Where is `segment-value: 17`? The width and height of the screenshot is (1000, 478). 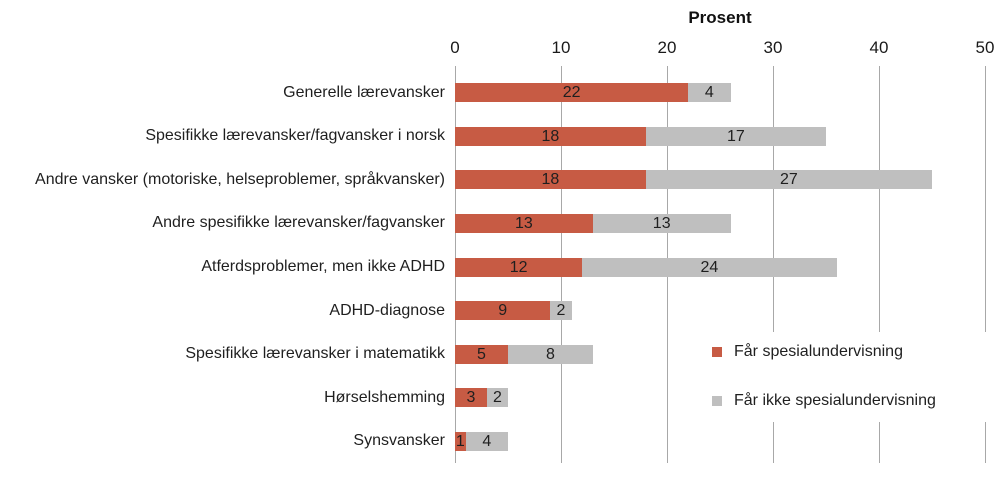
segment-value: 17 is located at coordinates (735, 136).